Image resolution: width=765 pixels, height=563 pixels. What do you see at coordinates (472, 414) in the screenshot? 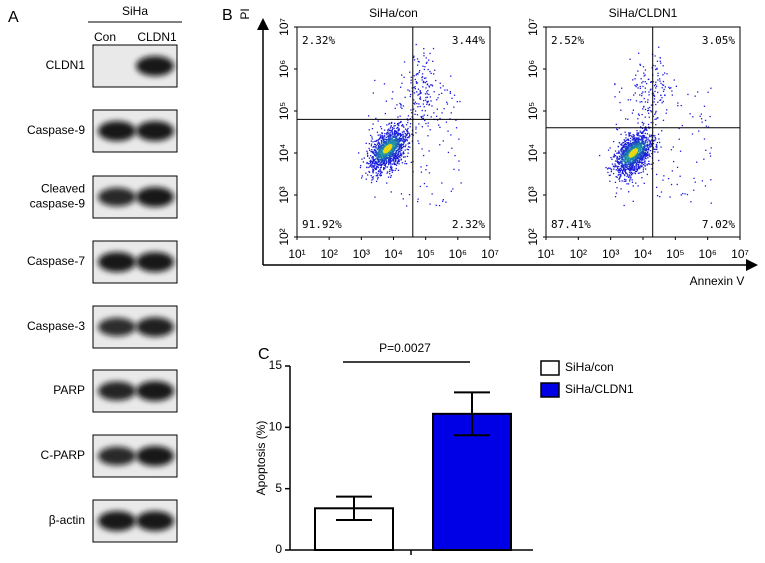
I see `error-bar` at bounding box center [472, 414].